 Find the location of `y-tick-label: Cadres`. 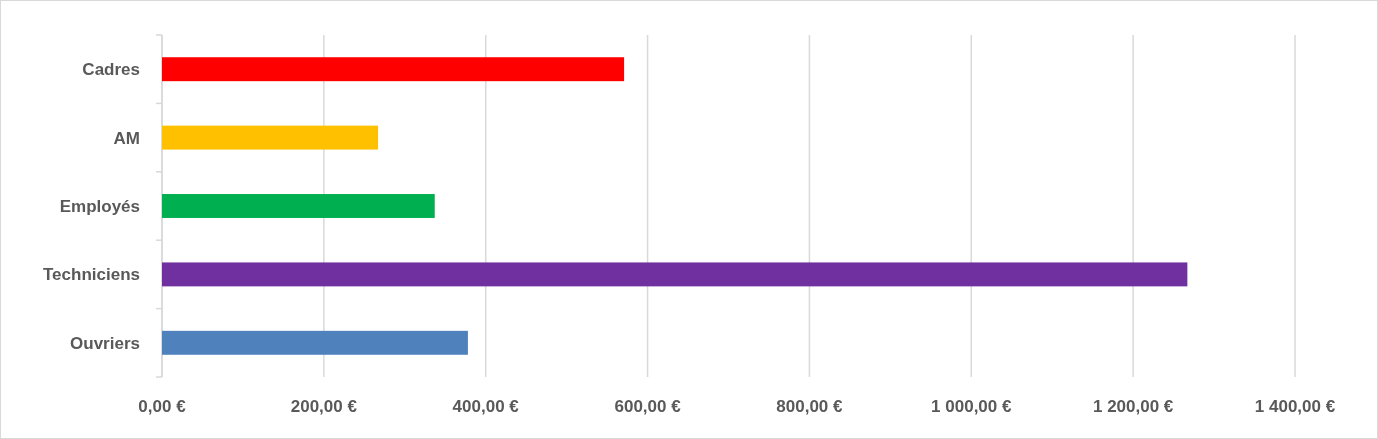

y-tick-label: Cadres is located at coordinates (111, 70).